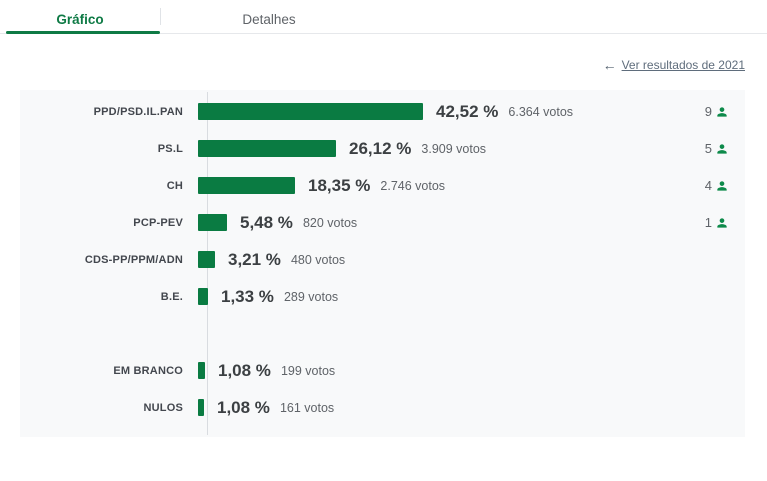 Image resolution: width=767 pixels, height=481 pixels. I want to click on bar-area: 1,08 % 199 votos, so click(470, 371).